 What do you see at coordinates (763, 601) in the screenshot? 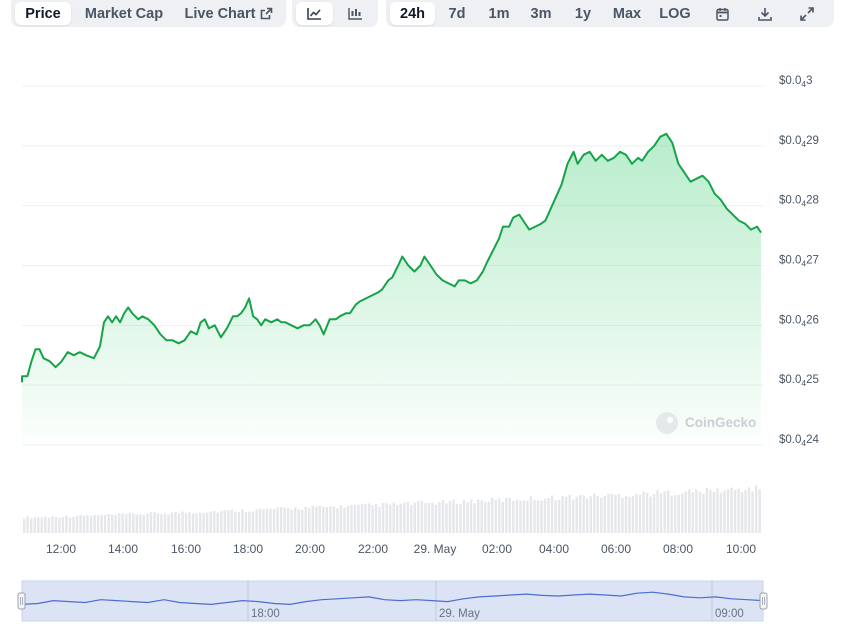
I see `navigator-handle-right` at bounding box center [763, 601].